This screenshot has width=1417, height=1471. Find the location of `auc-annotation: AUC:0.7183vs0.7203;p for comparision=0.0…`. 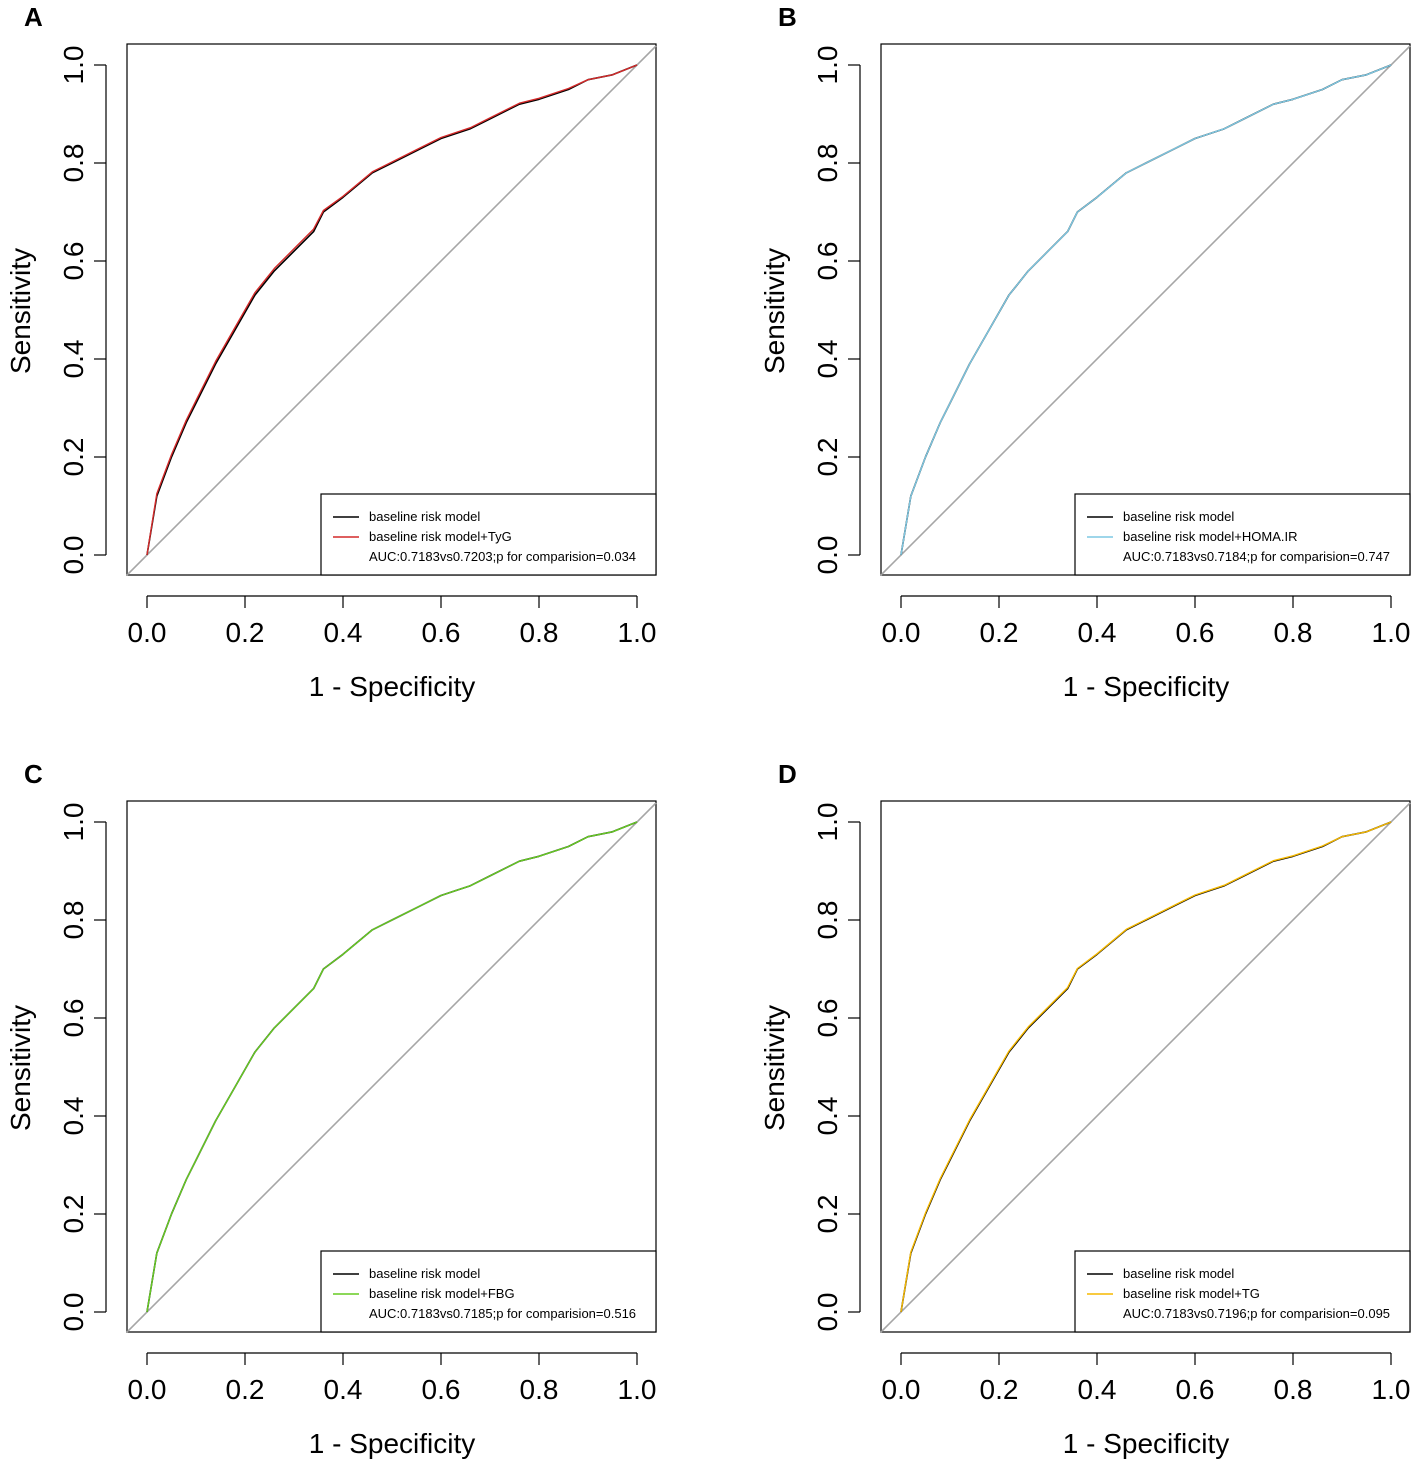

auc-annotation: AUC:0.7183vs0.7203;p for comparision=0.0… is located at coordinates (502, 556).